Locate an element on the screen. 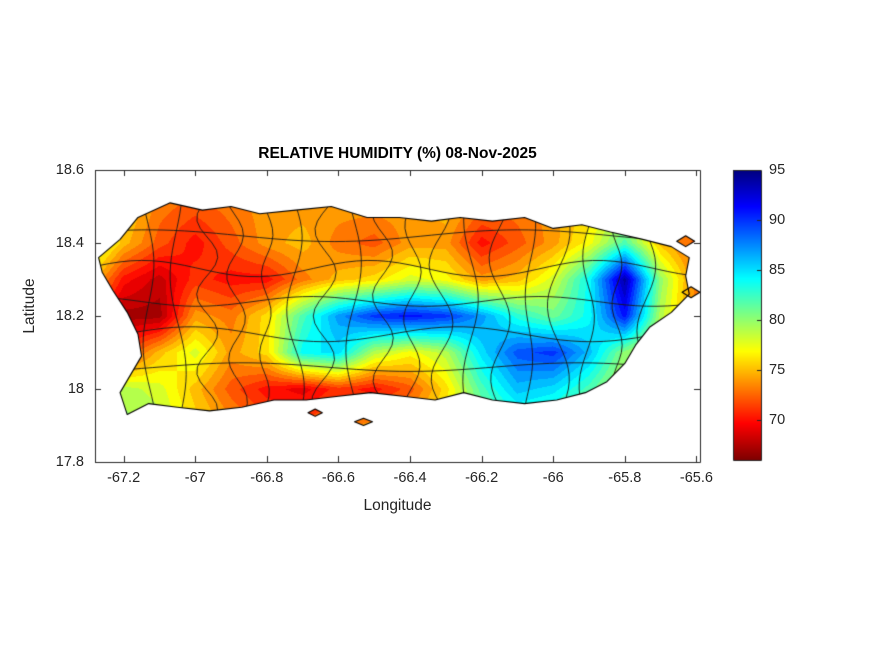  colorbar-tick-label: 85 is located at coordinates (777, 269).